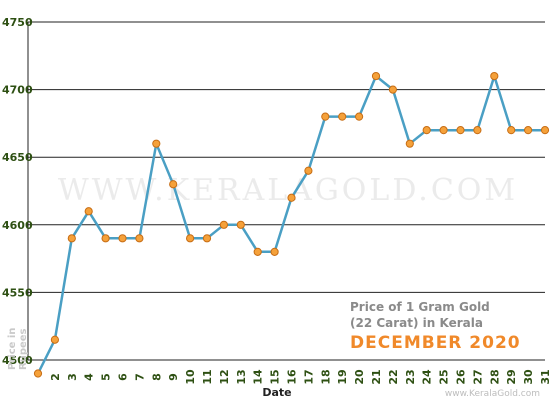 This screenshot has width=550, height=400. I want to click on y-tick-4700: 4700, so click(17, 90).